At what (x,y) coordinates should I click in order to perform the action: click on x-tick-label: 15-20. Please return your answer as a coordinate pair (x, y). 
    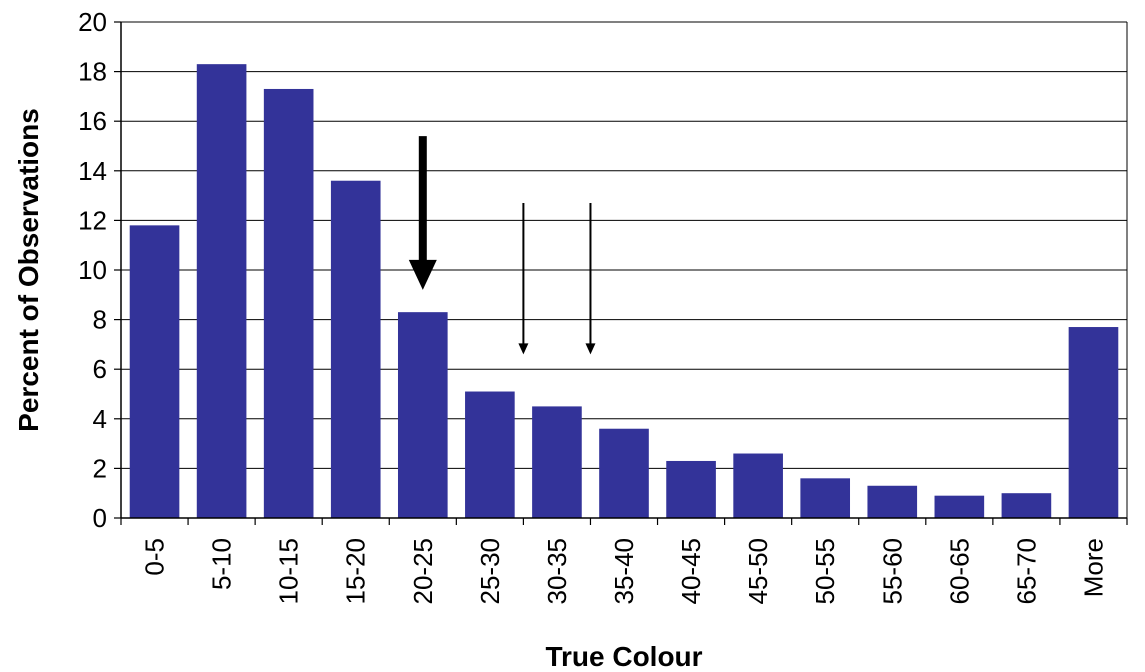
    Looking at the image, I should click on (356, 571).